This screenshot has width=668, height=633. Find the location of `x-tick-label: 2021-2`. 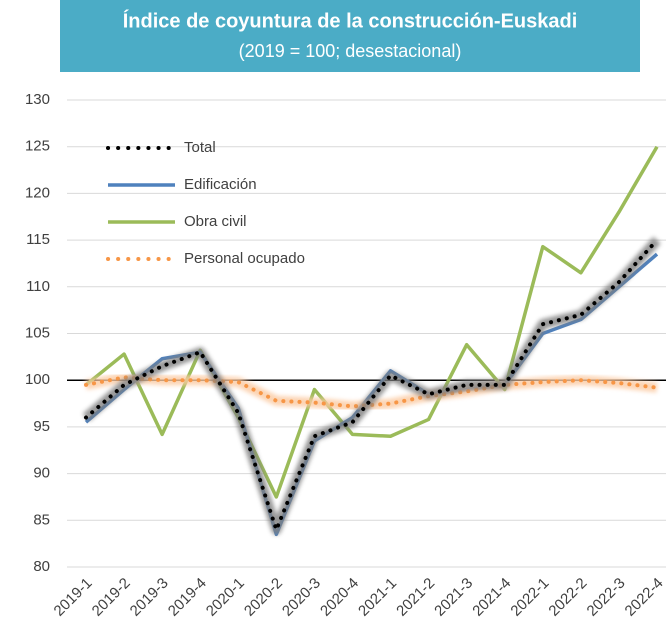

x-tick-label: 2021-2 is located at coordinates (415, 597).